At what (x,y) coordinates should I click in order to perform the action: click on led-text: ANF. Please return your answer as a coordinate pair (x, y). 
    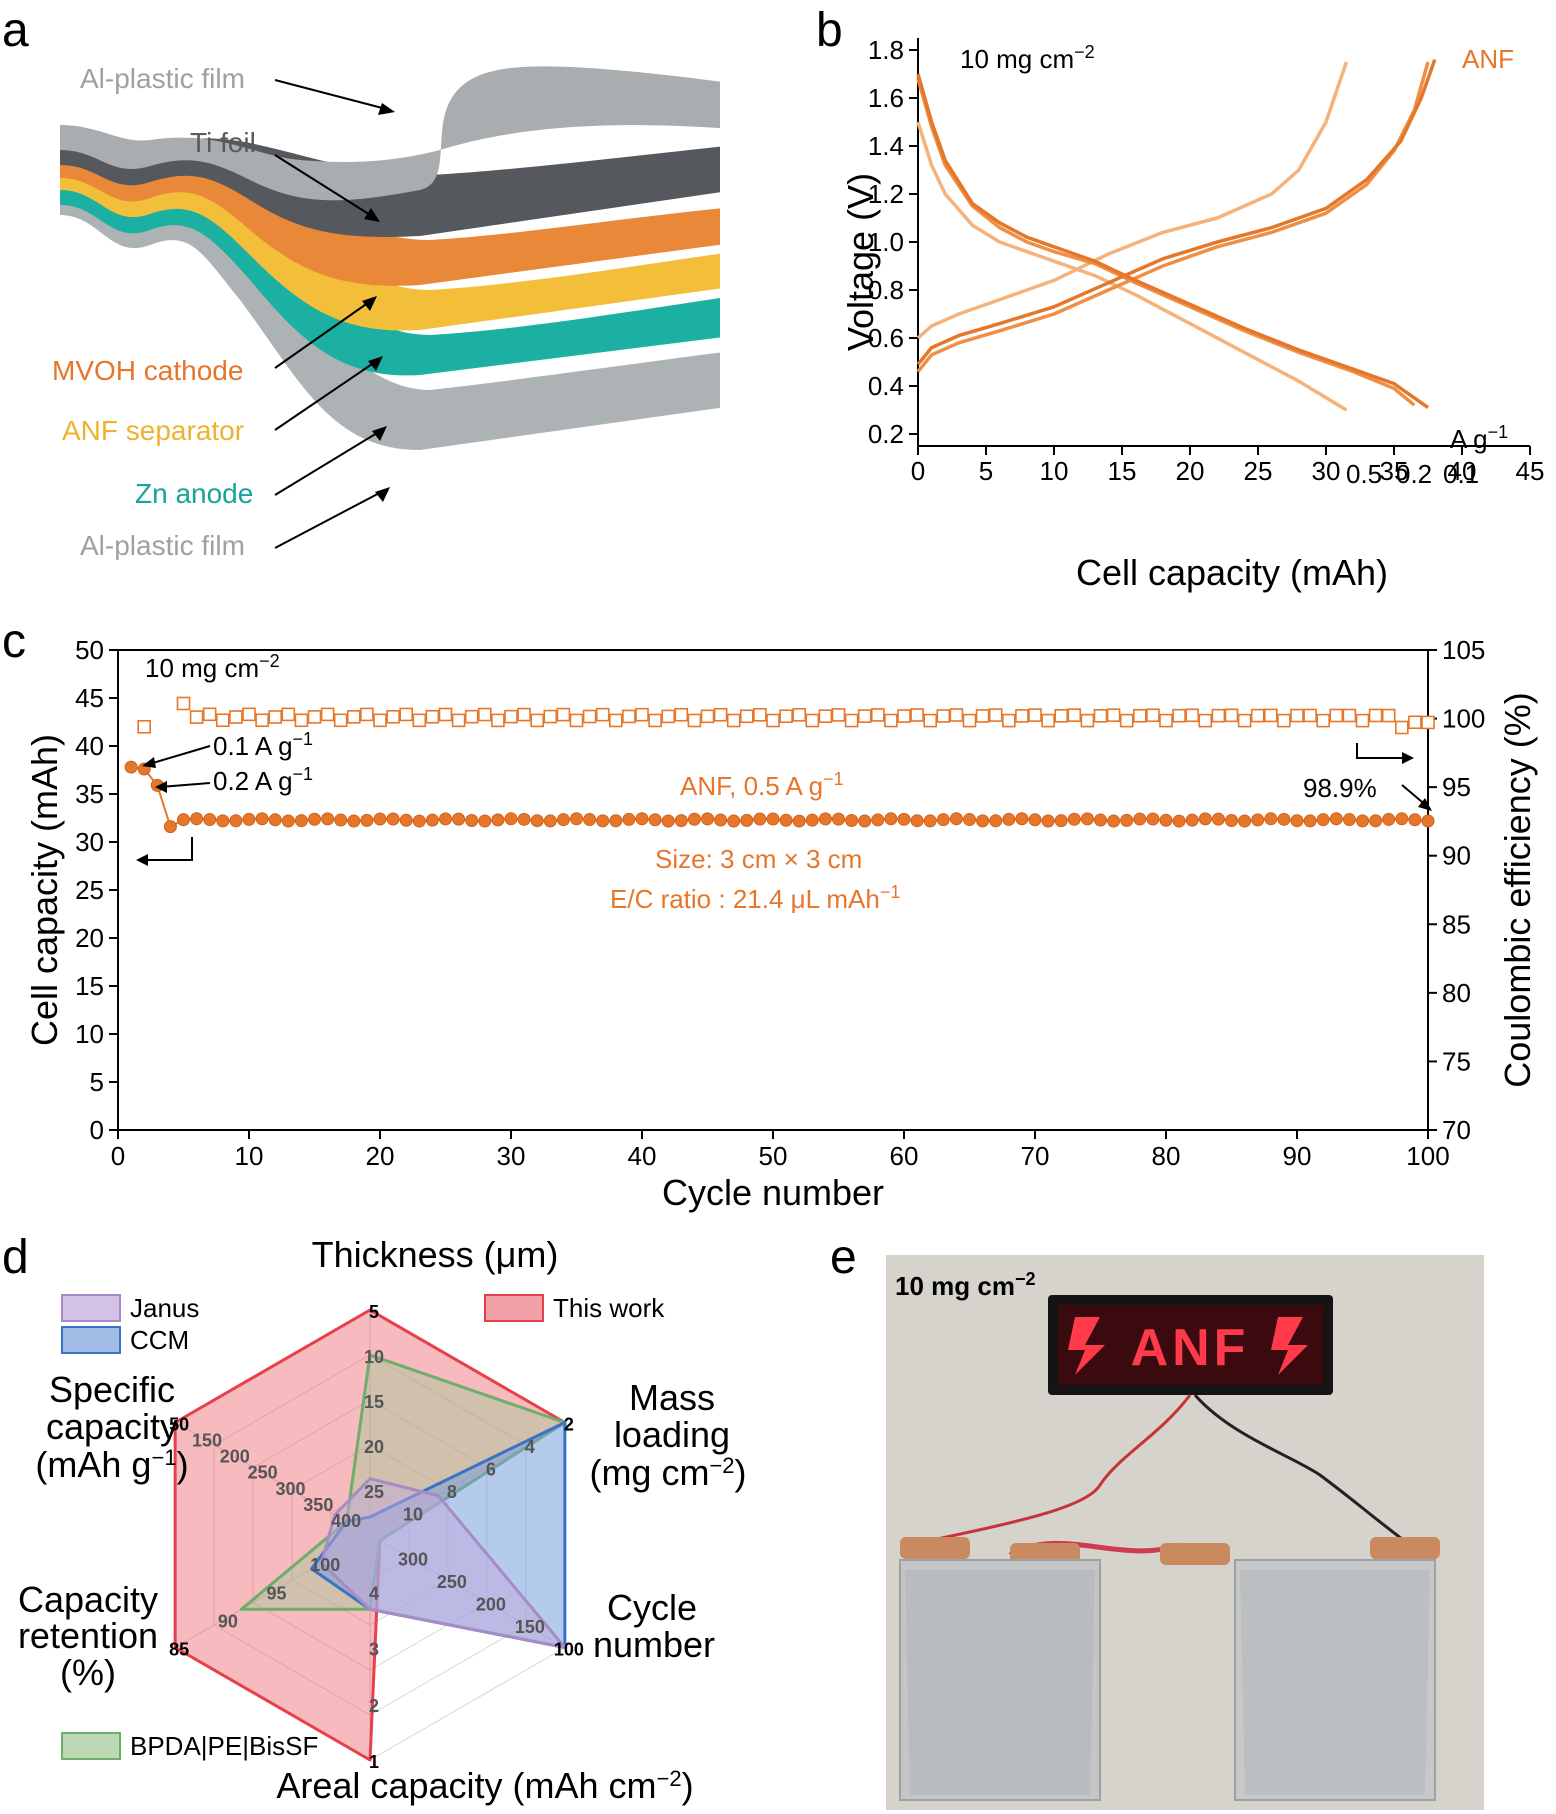
    Looking at the image, I should click on (1190, 1348).